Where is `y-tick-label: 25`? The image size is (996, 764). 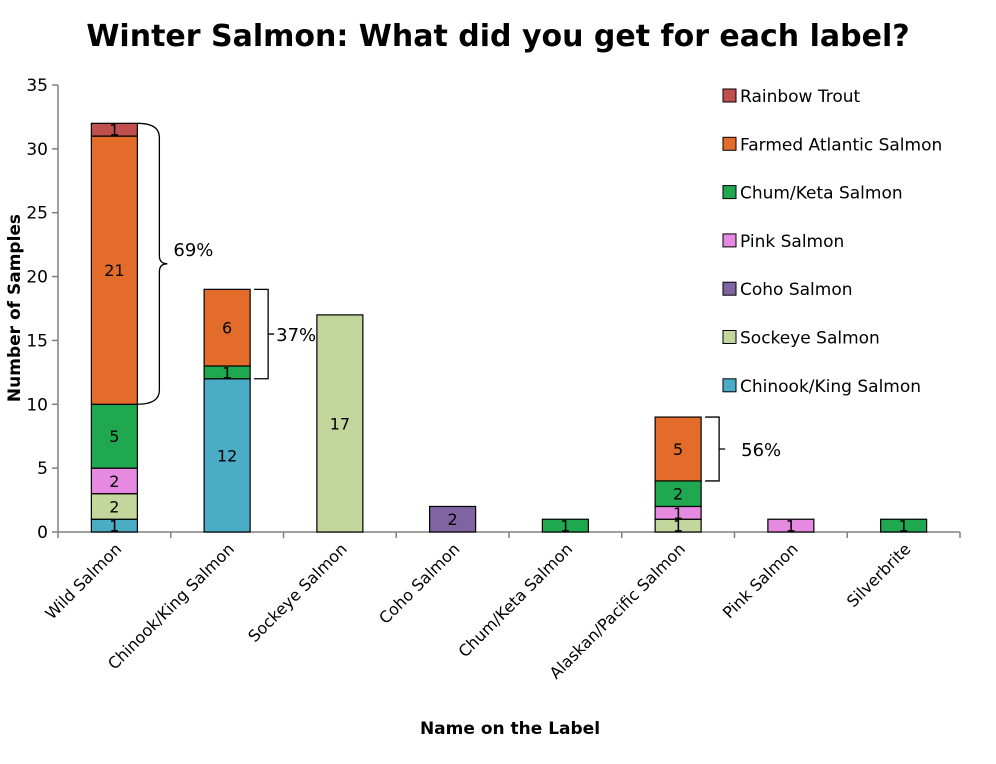
y-tick-label: 25 is located at coordinates (37, 214).